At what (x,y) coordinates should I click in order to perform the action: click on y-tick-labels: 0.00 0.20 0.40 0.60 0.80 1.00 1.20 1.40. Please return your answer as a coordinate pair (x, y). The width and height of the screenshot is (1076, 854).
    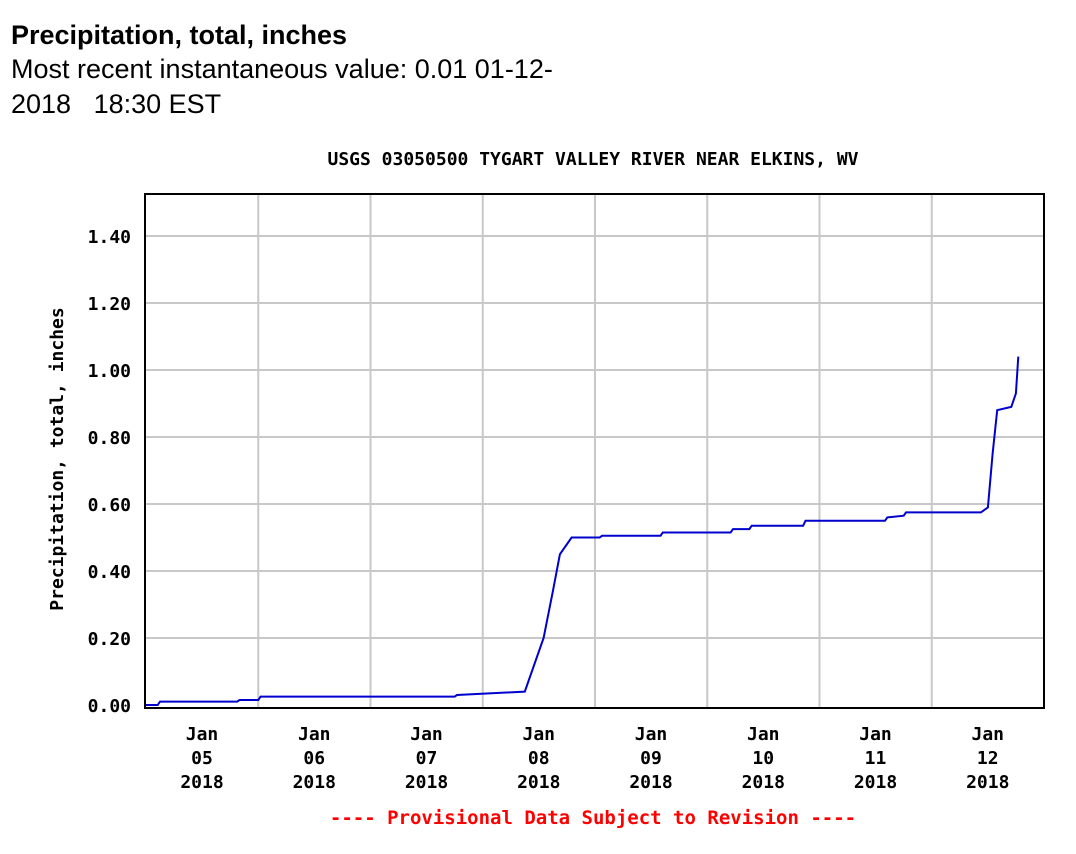
    Looking at the image, I should click on (109, 472).